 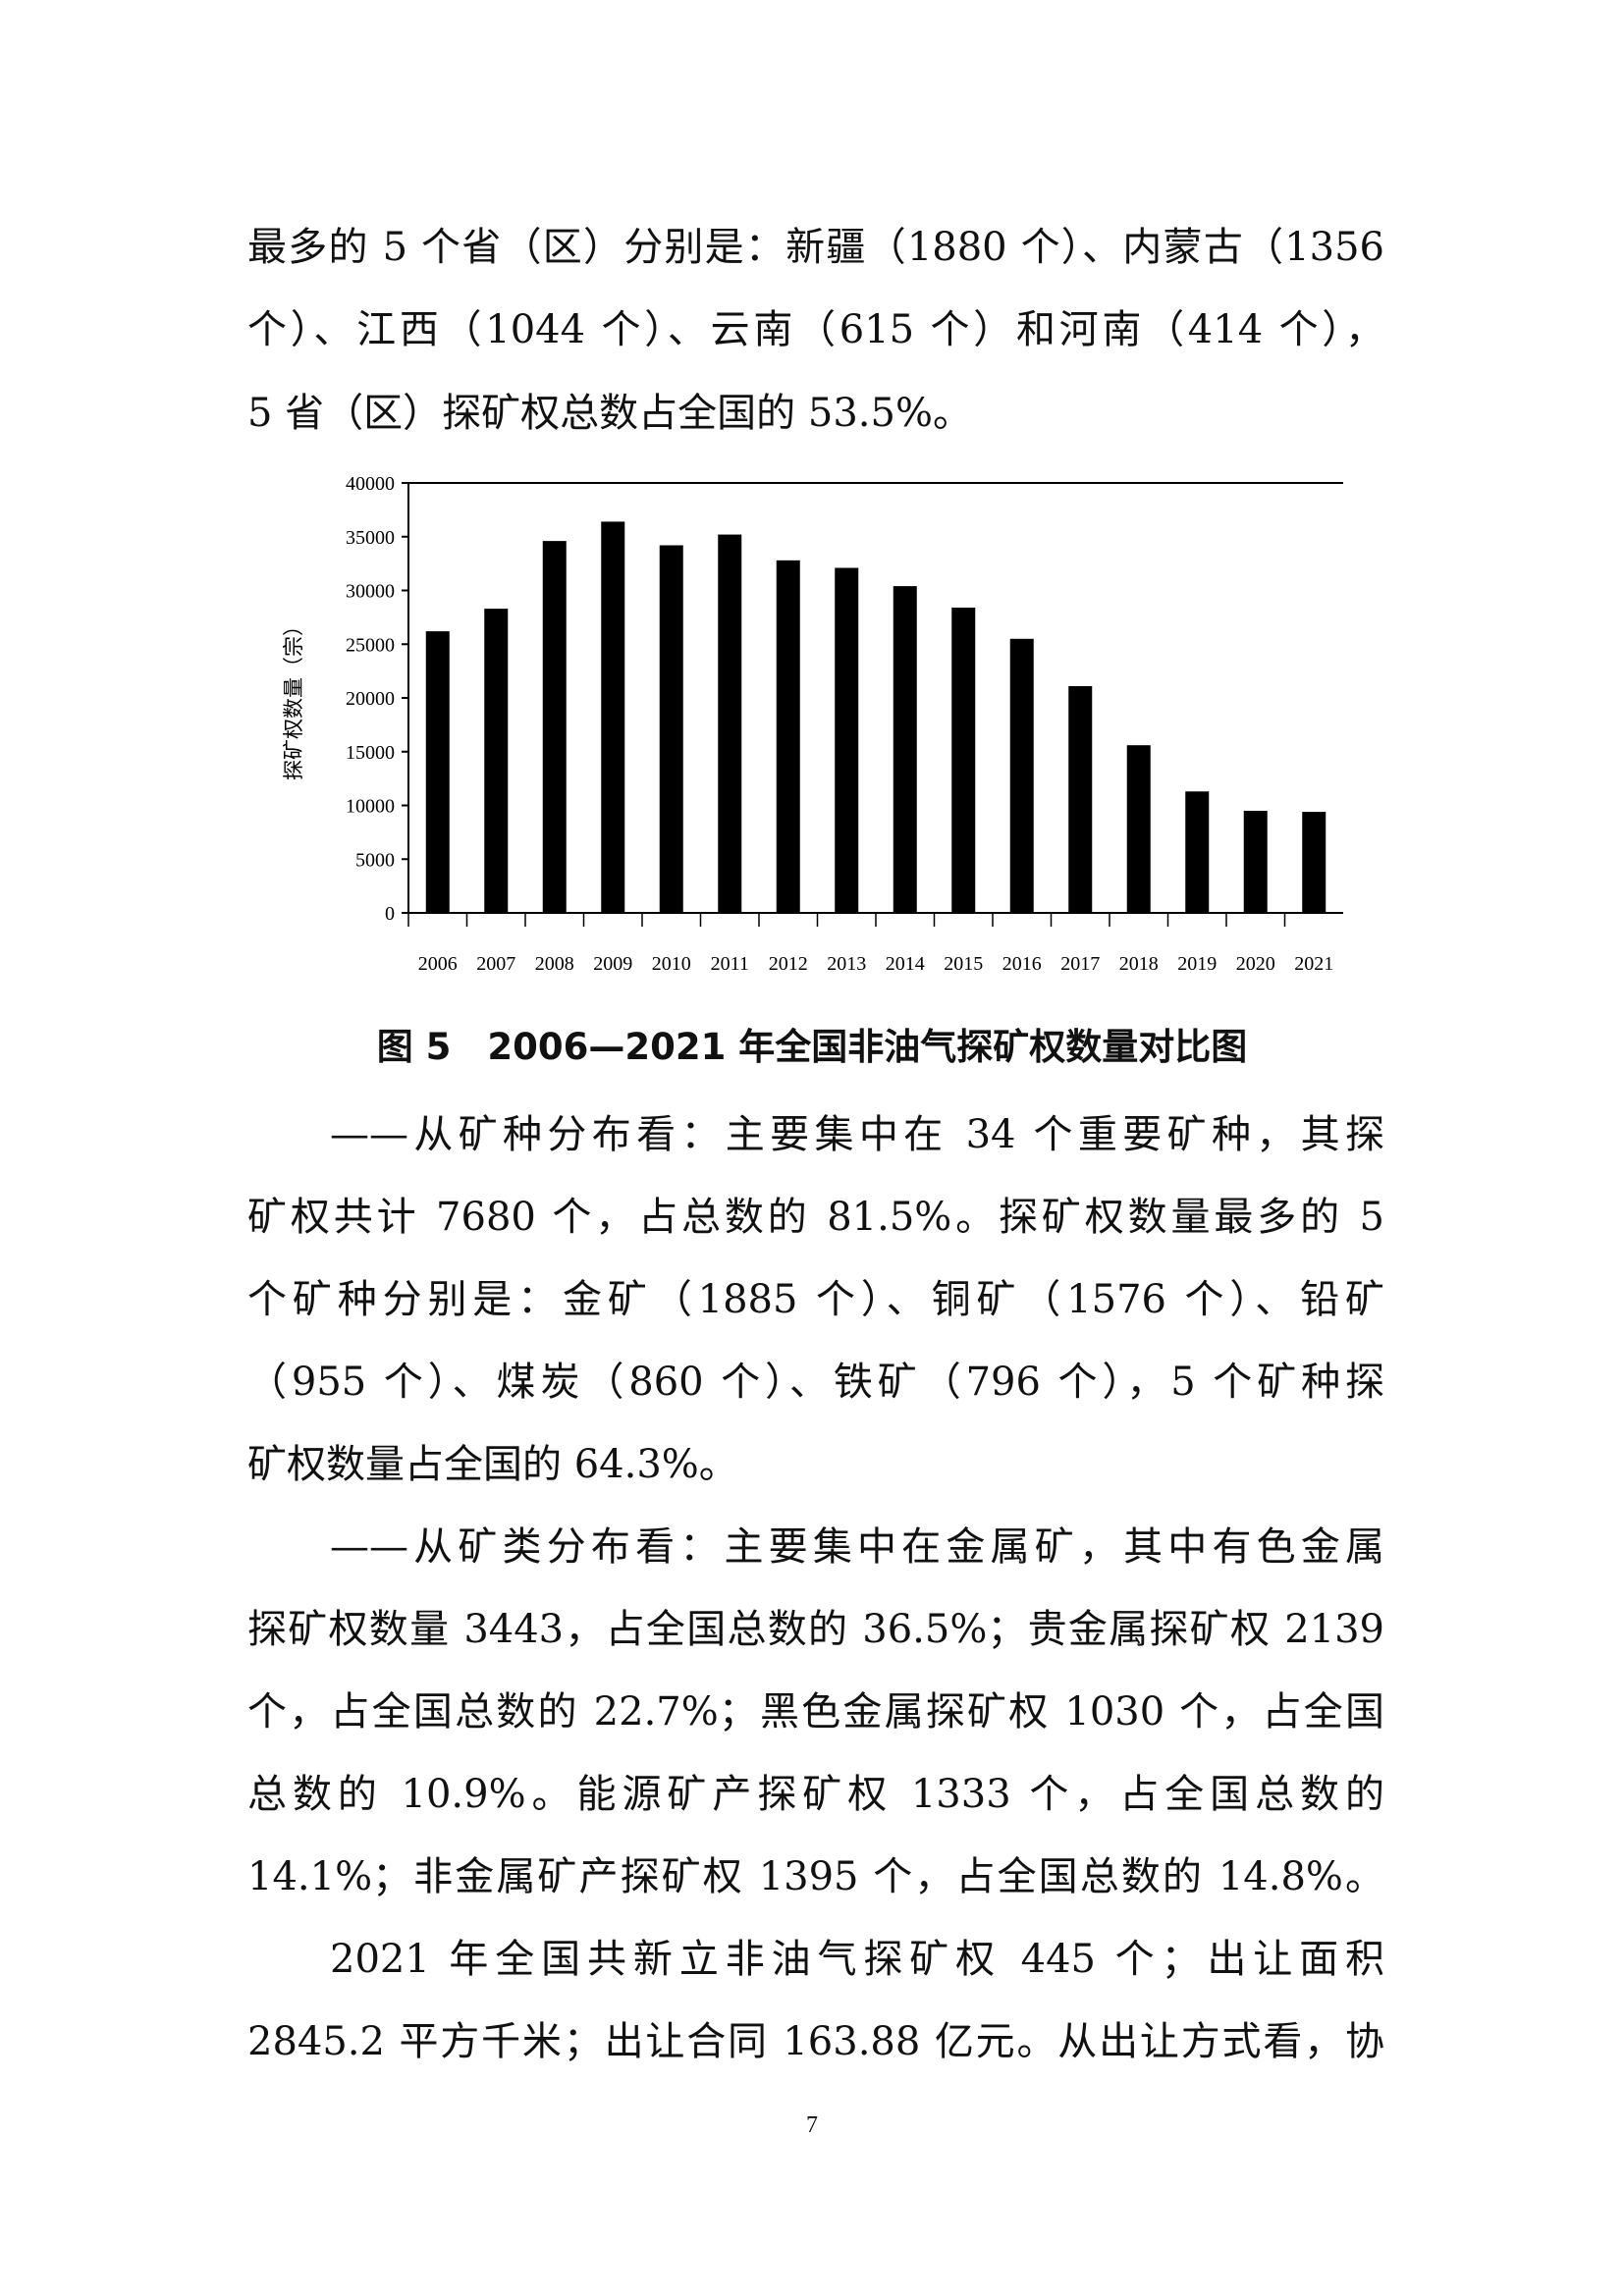 I want to click on bar-2015, so click(x=963, y=760).